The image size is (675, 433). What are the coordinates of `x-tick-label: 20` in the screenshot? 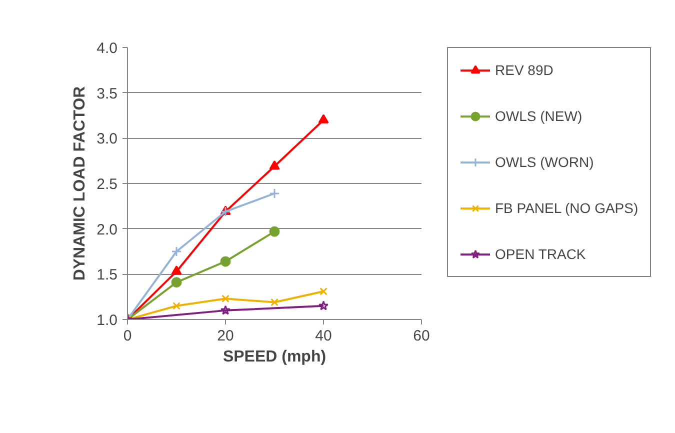 It's located at (225, 336).